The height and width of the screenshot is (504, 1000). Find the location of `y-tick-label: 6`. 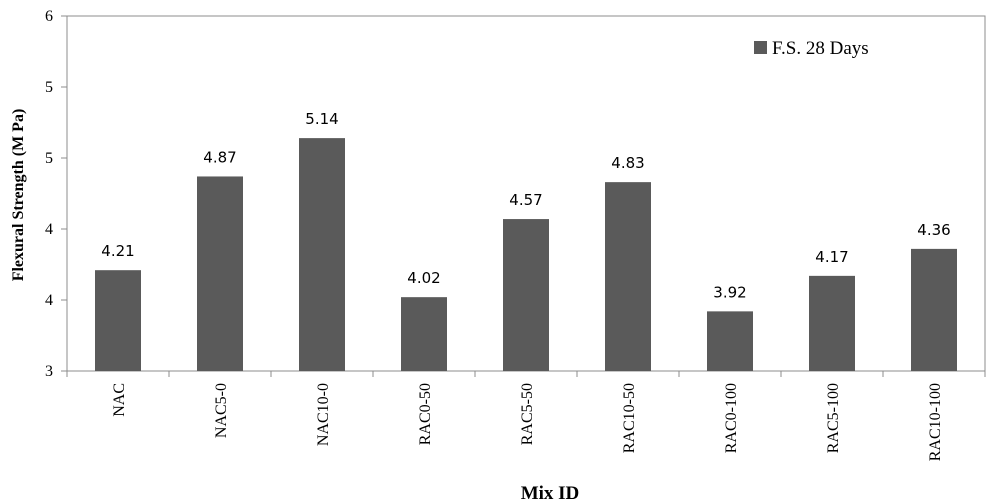

y-tick-label: 6 is located at coordinates (49, 16).